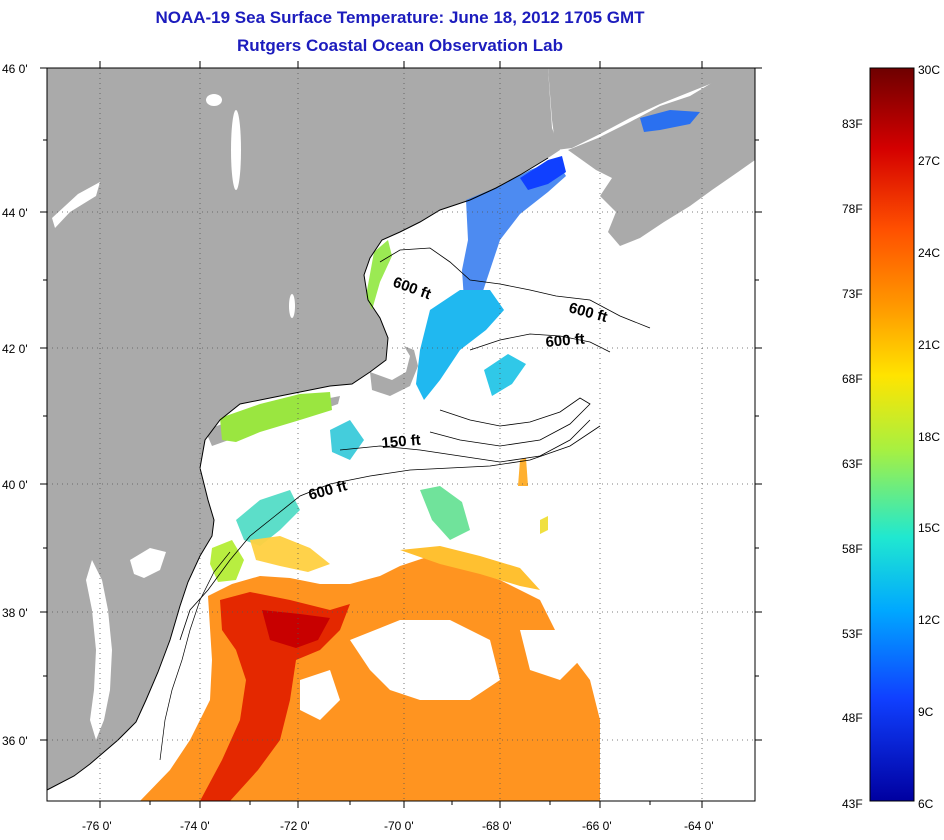  Describe the element at coordinates (852, 294) in the screenshot. I see `colorbar-fahrenheit-label: 73F` at that location.